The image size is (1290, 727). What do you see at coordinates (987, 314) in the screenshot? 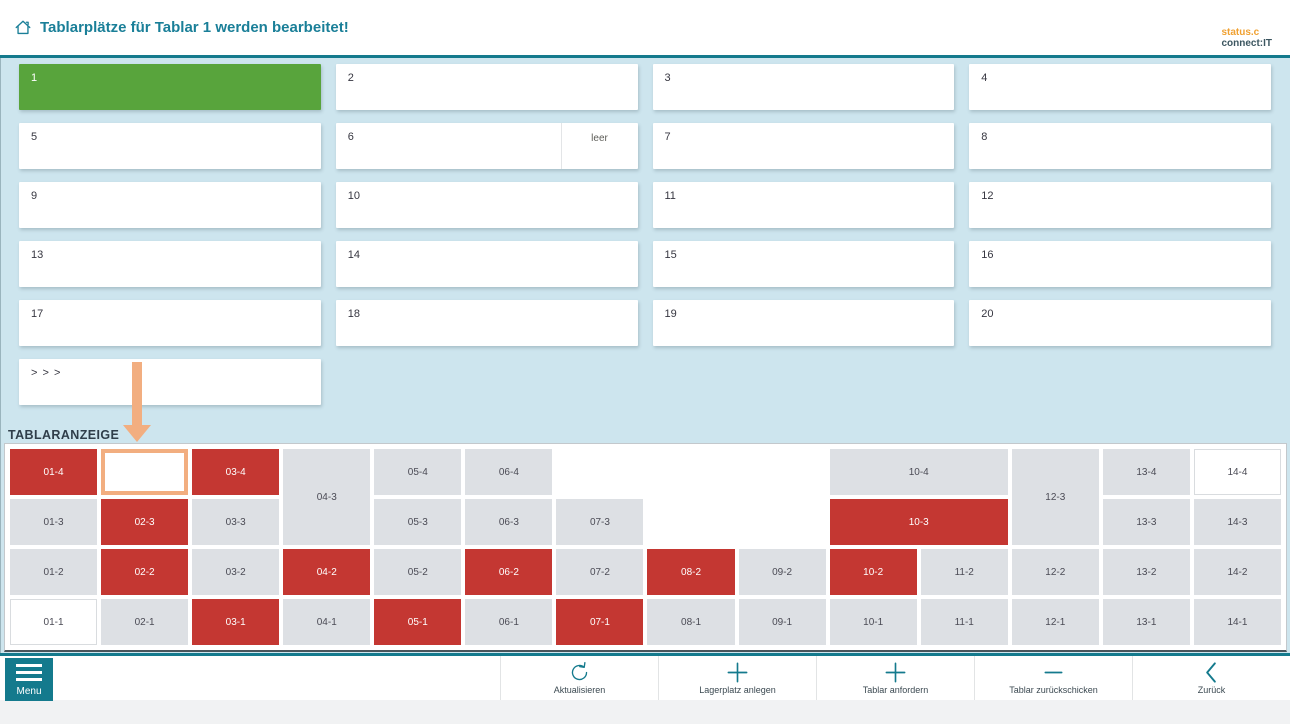
I see `slot-number: 20` at bounding box center [987, 314].